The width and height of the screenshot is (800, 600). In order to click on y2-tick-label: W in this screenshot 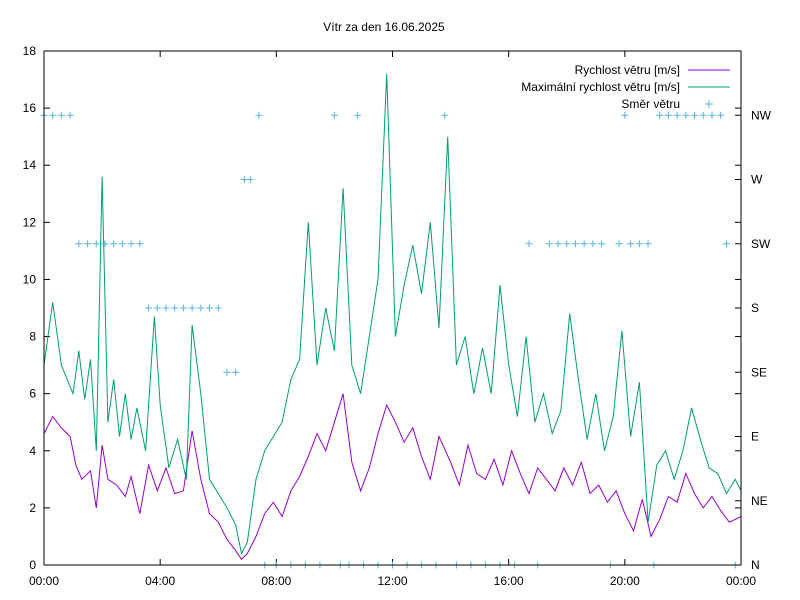, I will do `click(757, 180)`.